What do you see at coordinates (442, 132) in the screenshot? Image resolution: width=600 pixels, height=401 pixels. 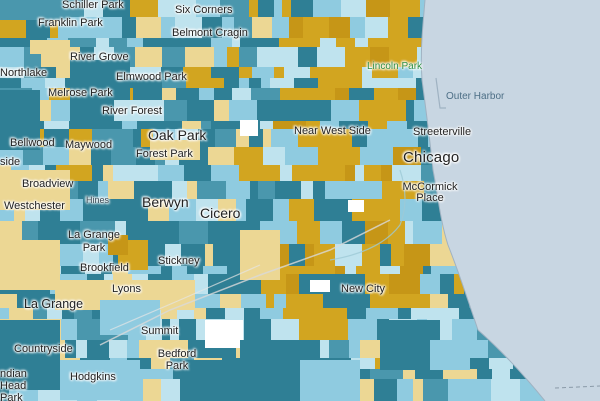 I see `label-streeterville: Streeterville` at bounding box center [442, 132].